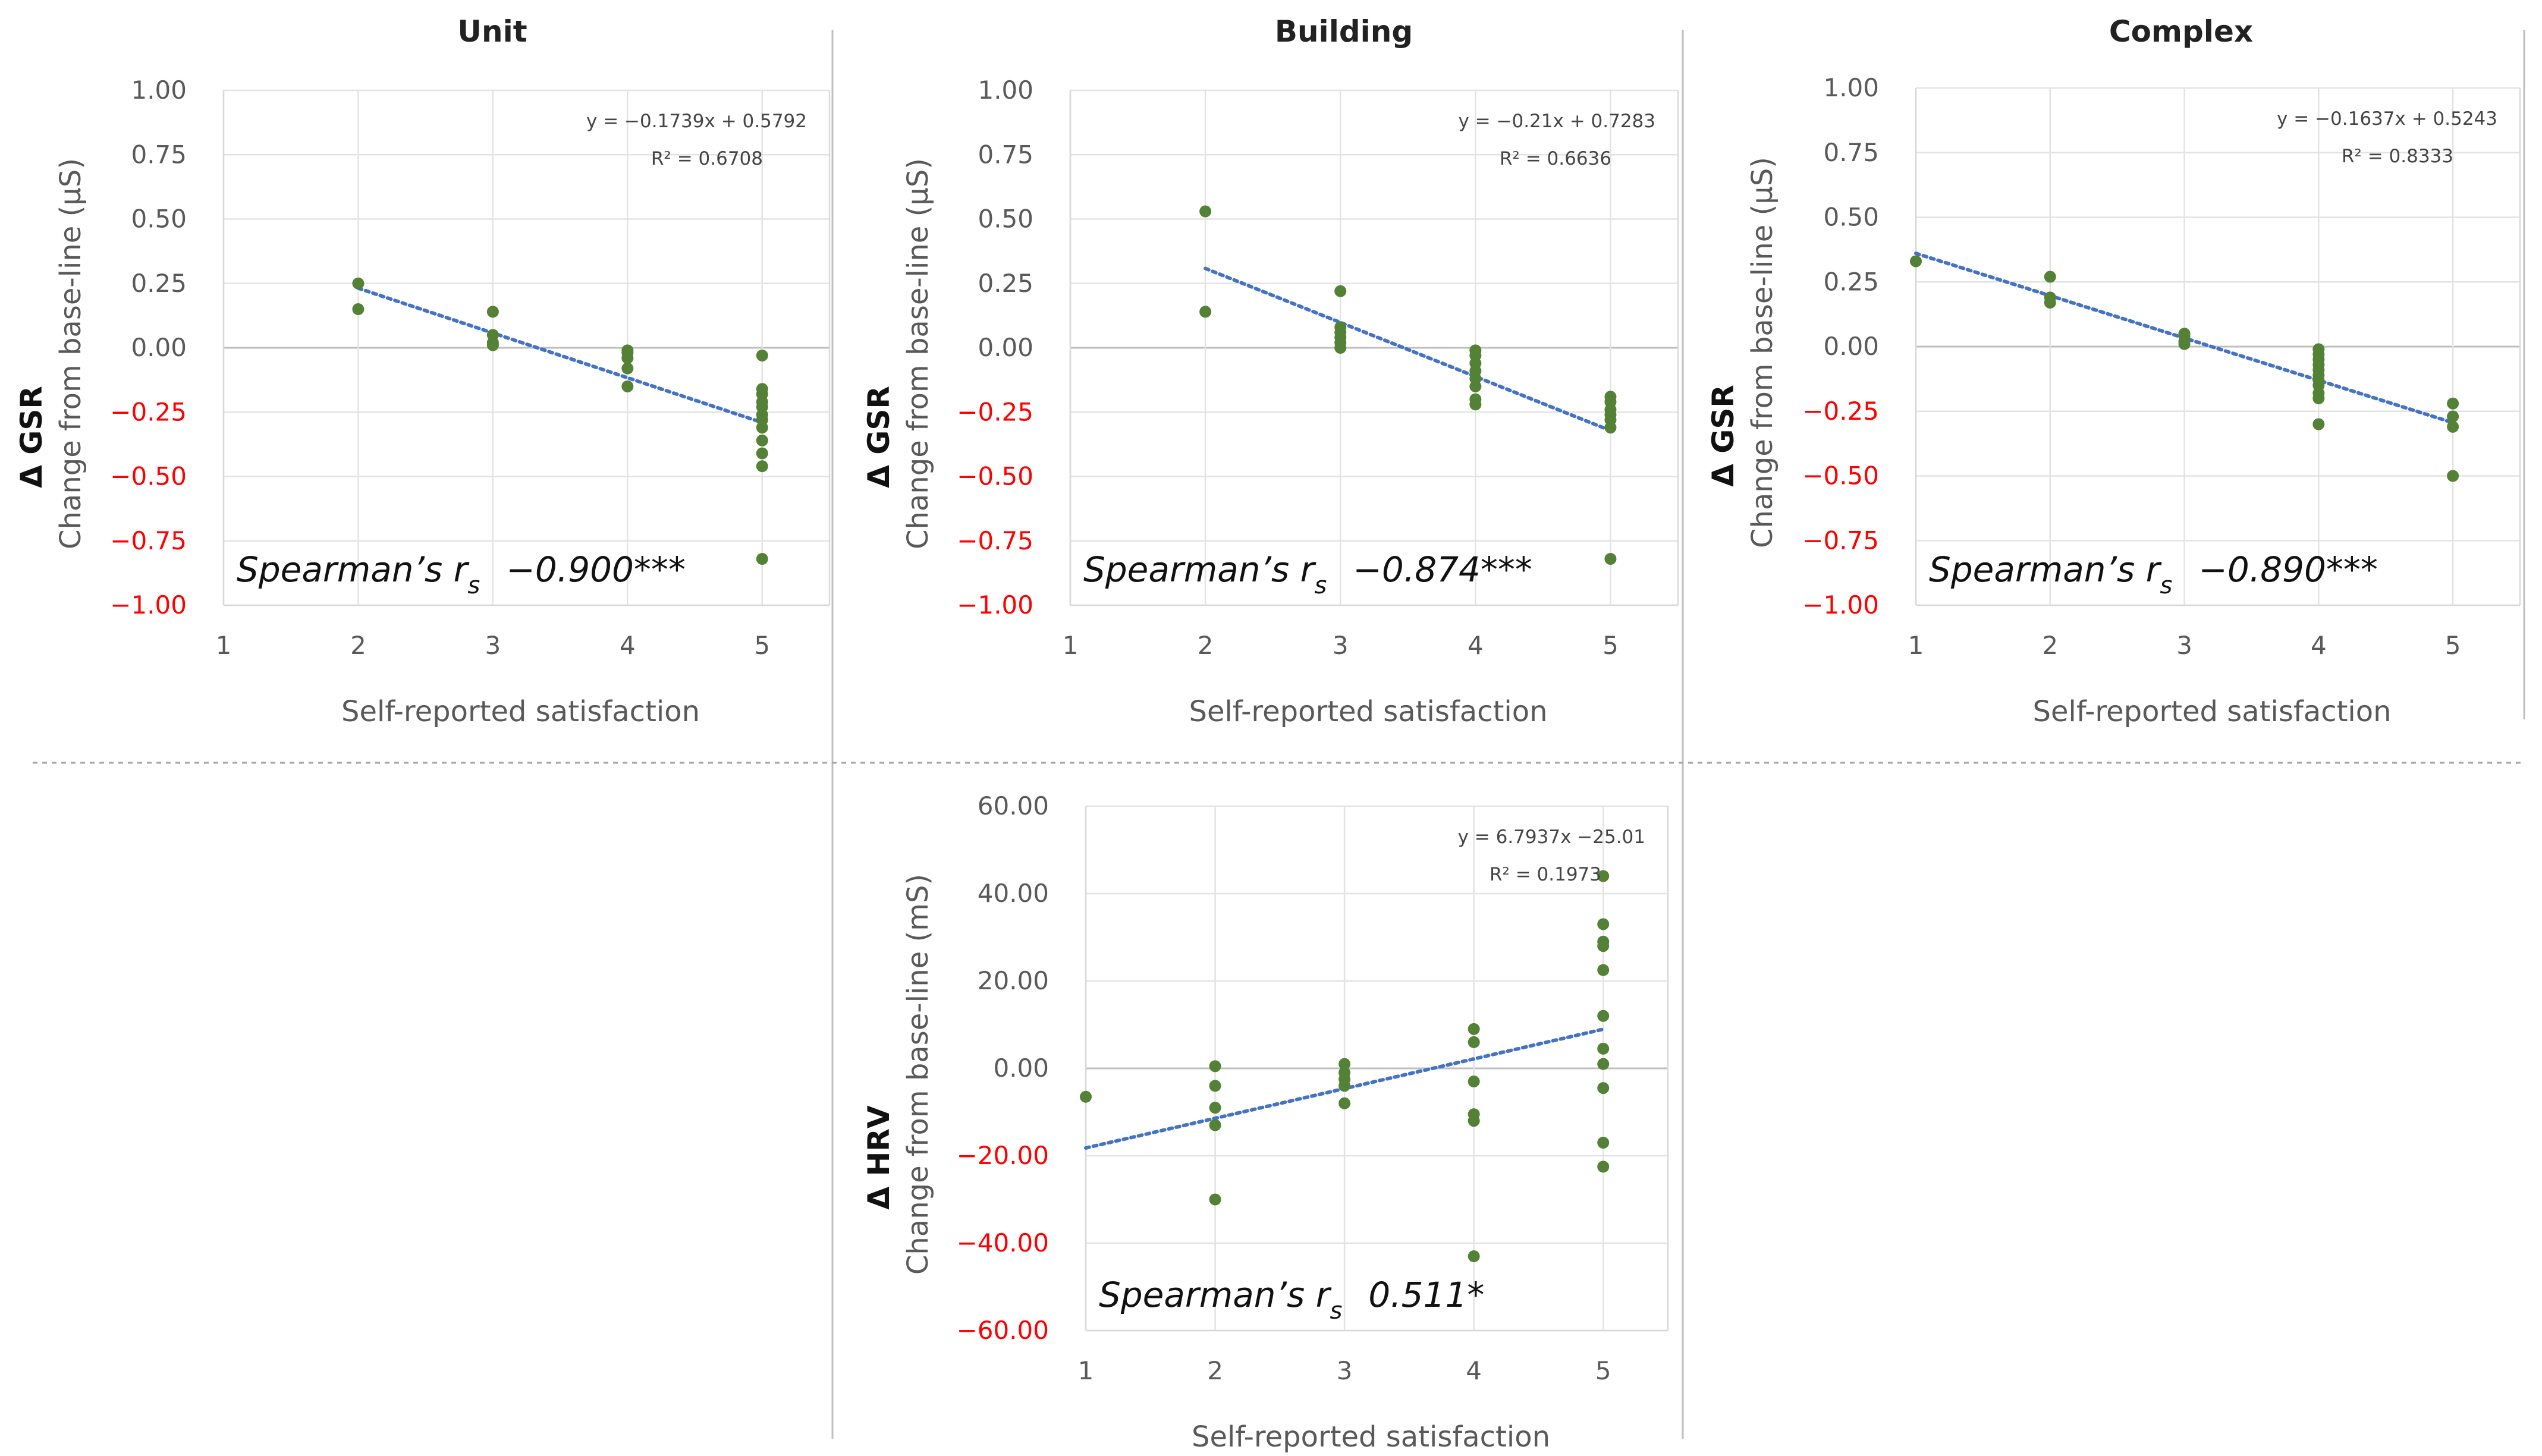 This screenshot has width=2542, height=1456. What do you see at coordinates (1545, 875) in the screenshot?
I see `r-squared: R² = 0.1973` at bounding box center [1545, 875].